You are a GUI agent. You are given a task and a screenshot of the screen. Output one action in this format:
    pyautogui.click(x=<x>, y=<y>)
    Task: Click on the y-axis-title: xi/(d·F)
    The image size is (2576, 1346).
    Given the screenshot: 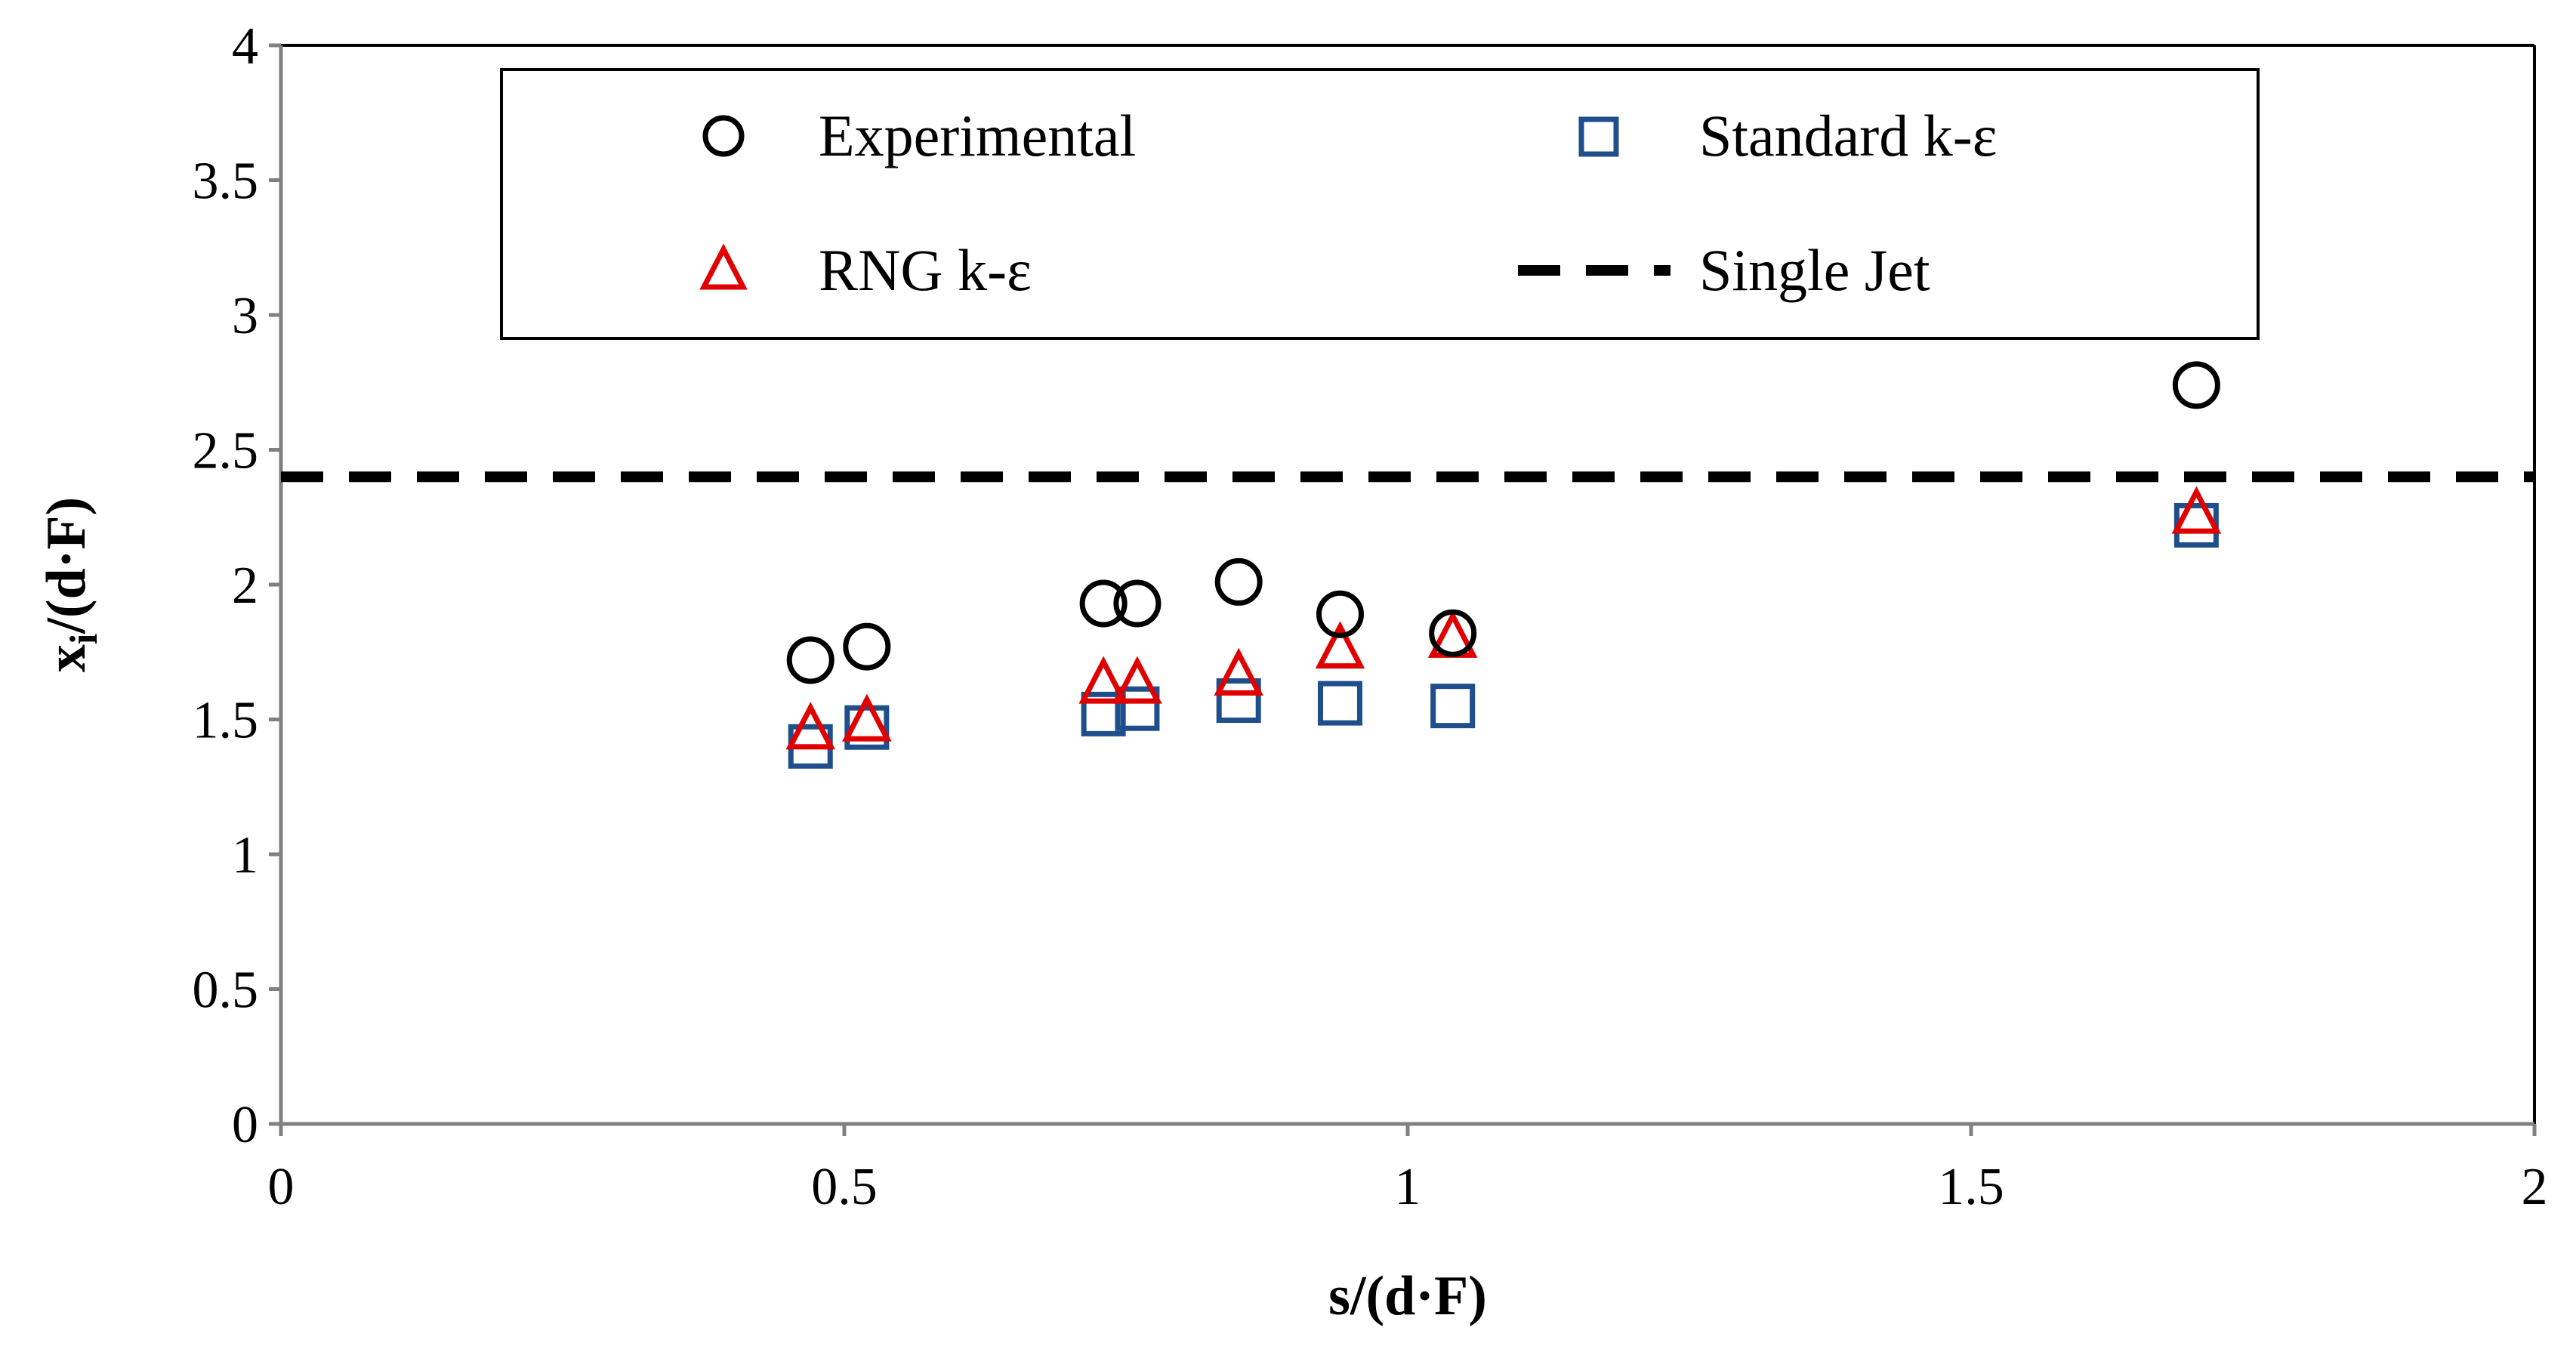 What is the action you would take?
    pyautogui.click(x=70, y=584)
    